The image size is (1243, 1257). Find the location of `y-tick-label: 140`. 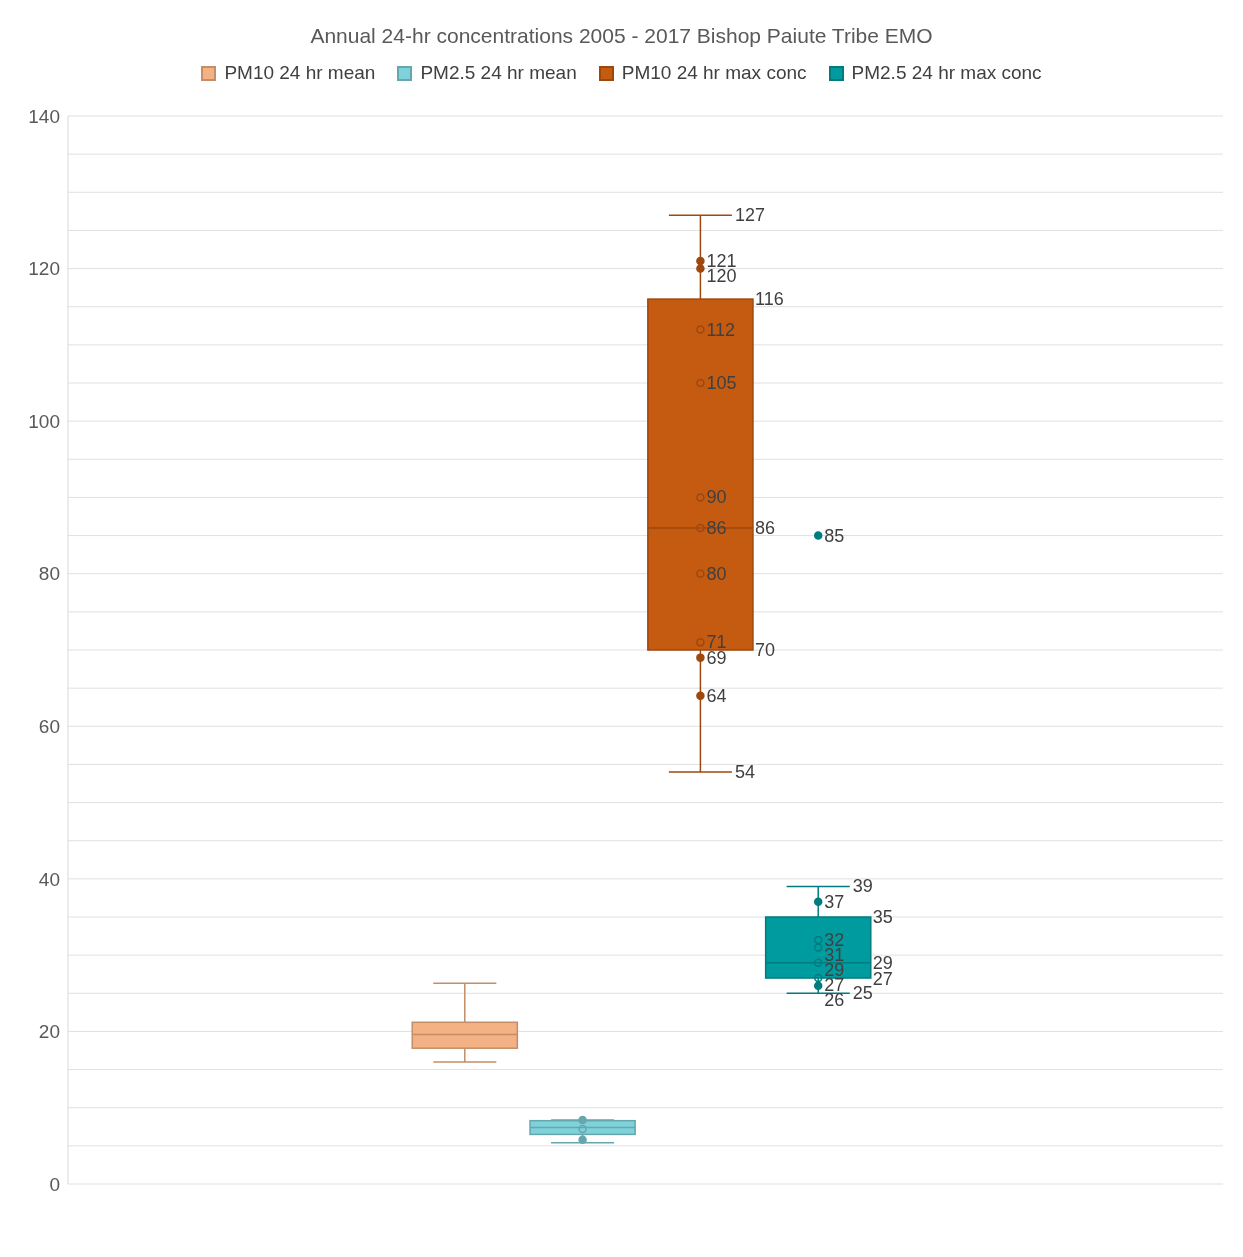

y-tick-label: 140 is located at coordinates (44, 116).